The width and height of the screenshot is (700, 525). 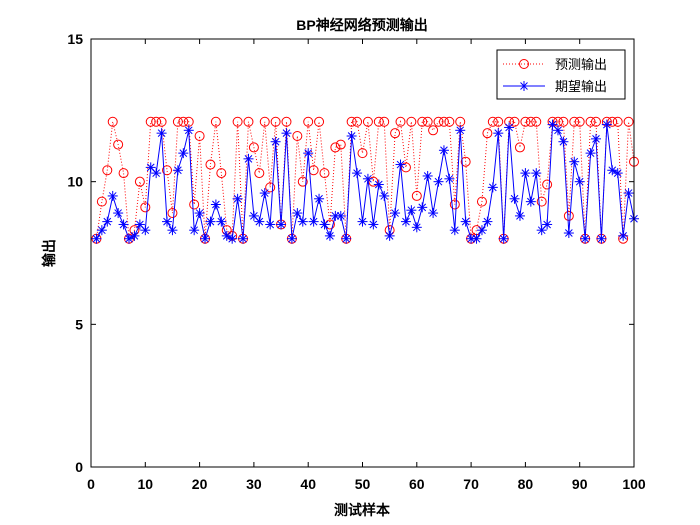 What do you see at coordinates (634, 484) in the screenshot?
I see `x-tick-label: 100` at bounding box center [634, 484].